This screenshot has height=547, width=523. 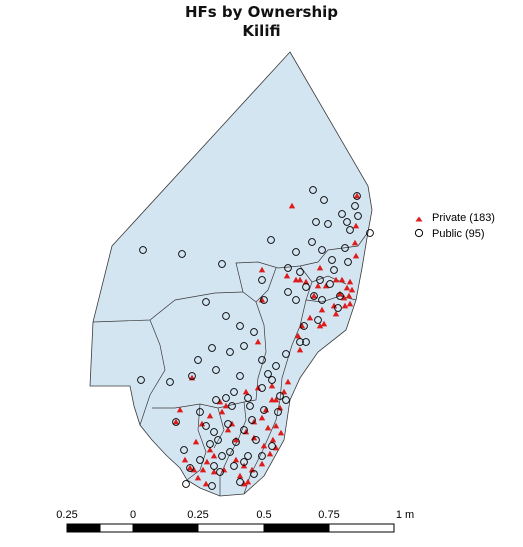 What do you see at coordinates (405, 515) in the screenshot?
I see `scale-label-1: 1 m` at bounding box center [405, 515].